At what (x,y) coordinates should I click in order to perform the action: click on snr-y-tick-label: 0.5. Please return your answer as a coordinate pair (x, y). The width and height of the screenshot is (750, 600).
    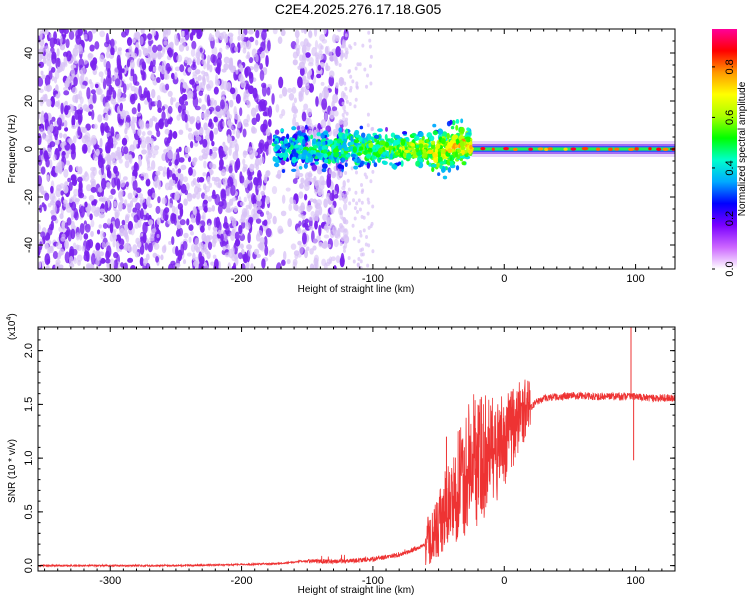
    Looking at the image, I should click on (29, 511).